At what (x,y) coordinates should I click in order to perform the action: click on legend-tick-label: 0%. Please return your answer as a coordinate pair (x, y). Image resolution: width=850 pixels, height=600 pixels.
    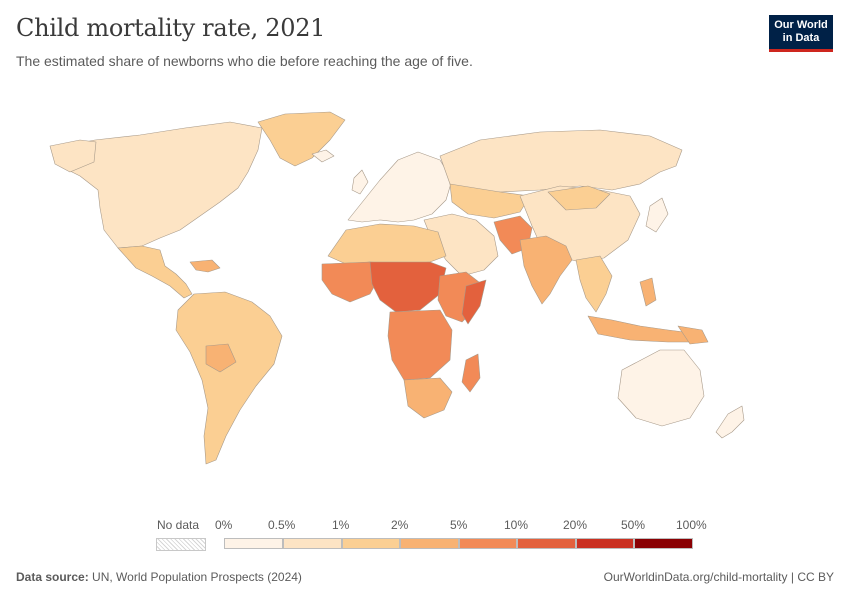
    Looking at the image, I should click on (224, 525).